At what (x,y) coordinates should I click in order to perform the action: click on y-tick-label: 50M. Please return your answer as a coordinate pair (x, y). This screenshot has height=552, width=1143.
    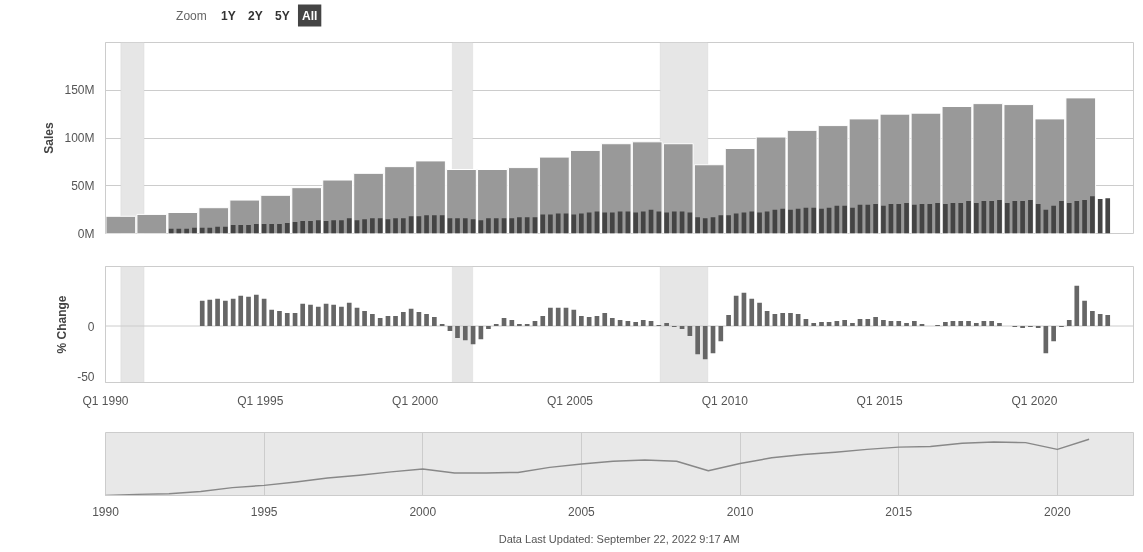
    Looking at the image, I should click on (83, 185).